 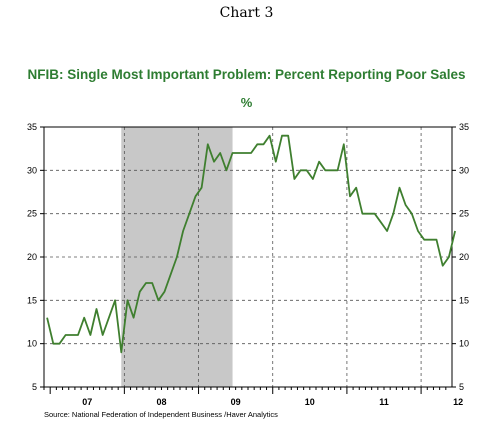 I want to click on y-tick-label-right: 25, so click(x=464, y=214).